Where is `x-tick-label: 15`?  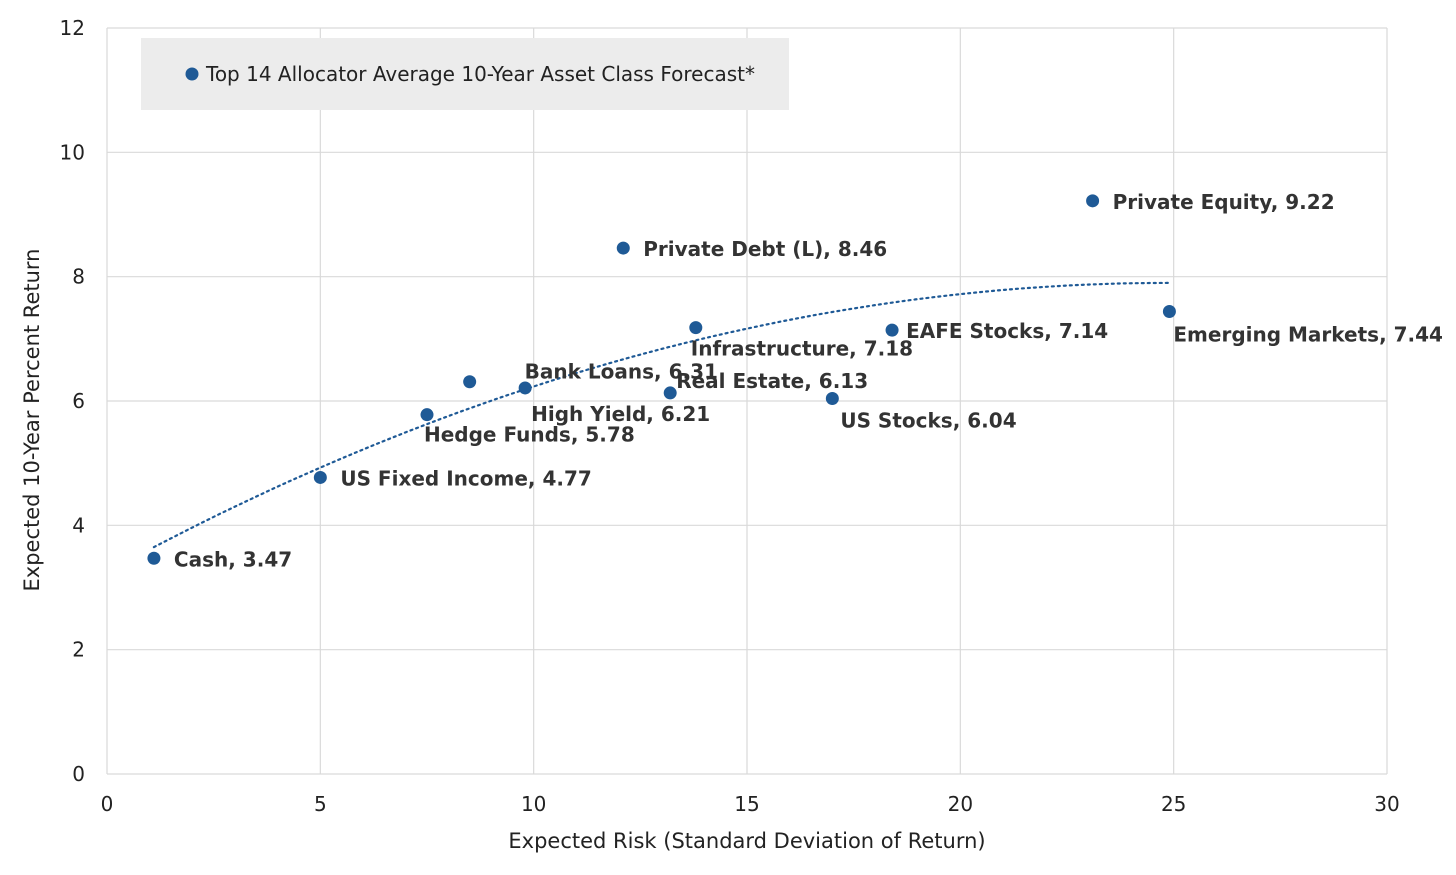 x-tick-label: 15 is located at coordinates (746, 804).